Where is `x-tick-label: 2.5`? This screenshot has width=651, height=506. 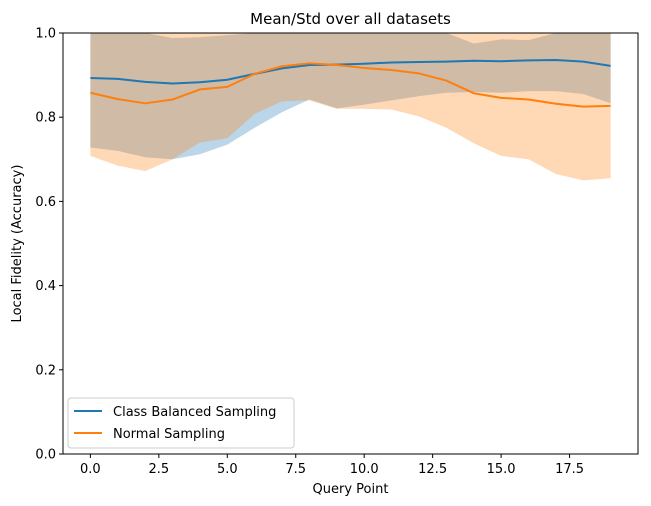 x-tick-label: 2.5 is located at coordinates (158, 469).